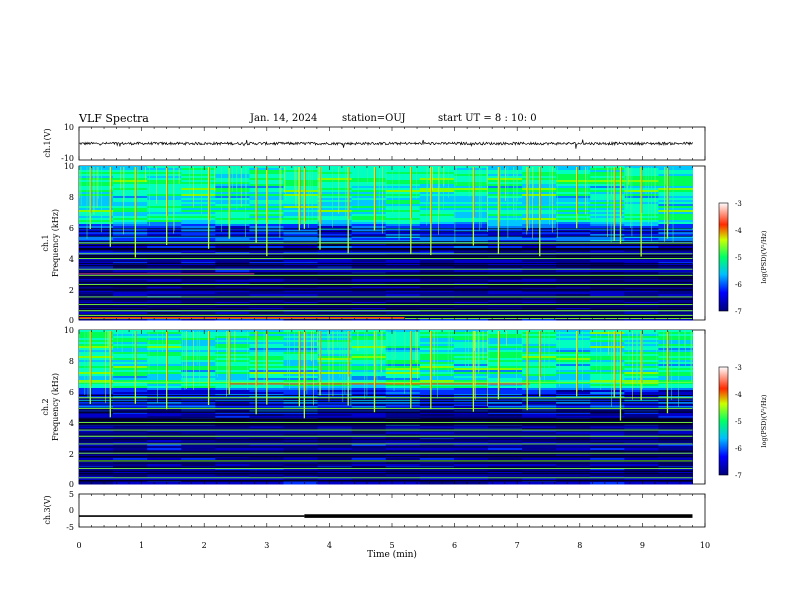 The image size is (792, 612). What do you see at coordinates (705, 545) in the screenshot?
I see `x-tick-label-10: 10` at bounding box center [705, 545].